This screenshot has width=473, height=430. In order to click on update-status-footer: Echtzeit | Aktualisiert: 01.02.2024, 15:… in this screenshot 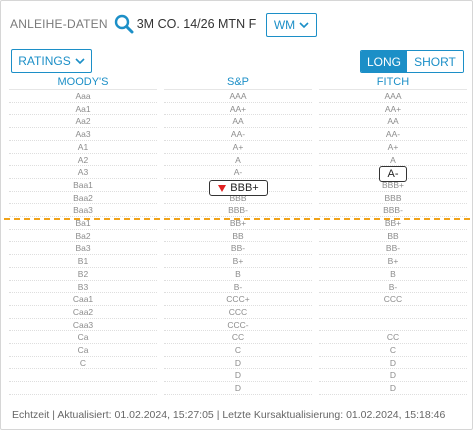, I will do `click(229, 415)`.